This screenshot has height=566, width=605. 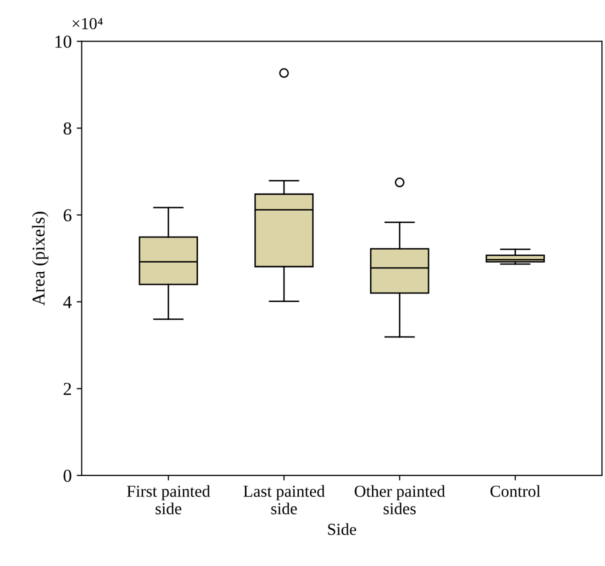 I want to click on y-tick-label: 4, so click(x=67, y=302).